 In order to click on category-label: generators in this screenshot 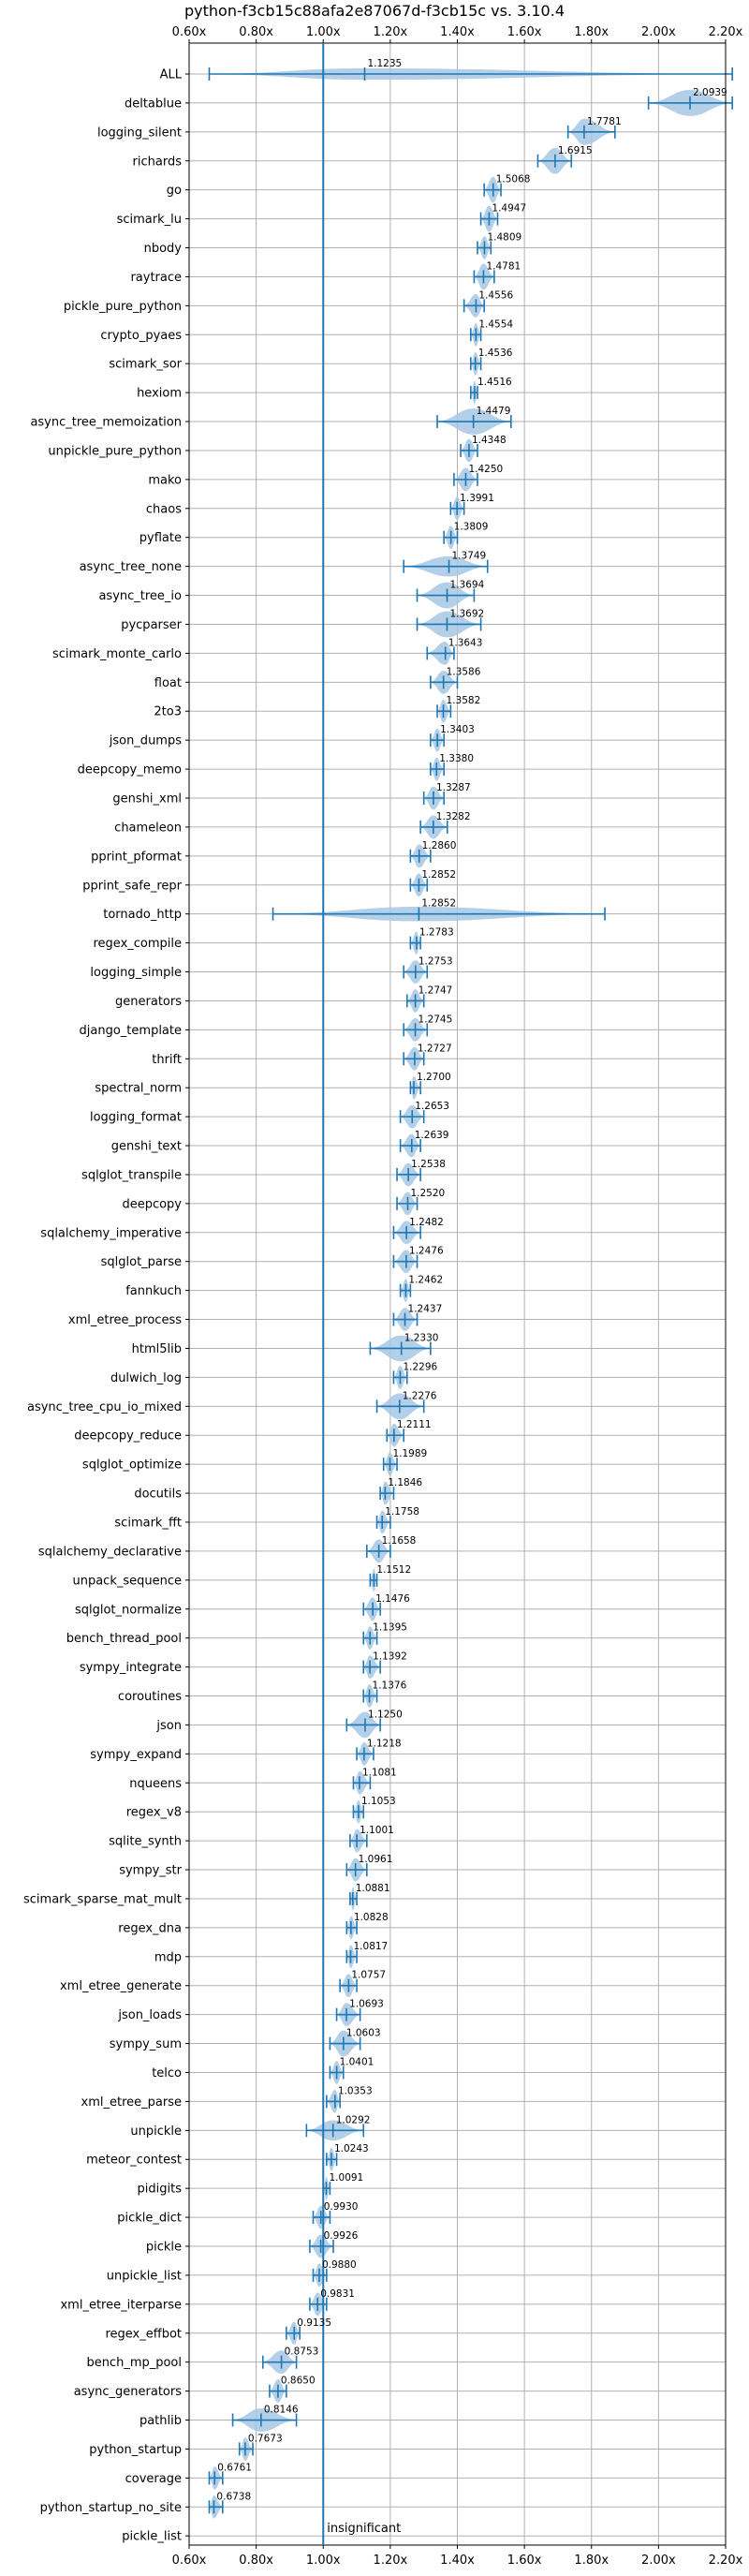, I will do `click(148, 1002)`.